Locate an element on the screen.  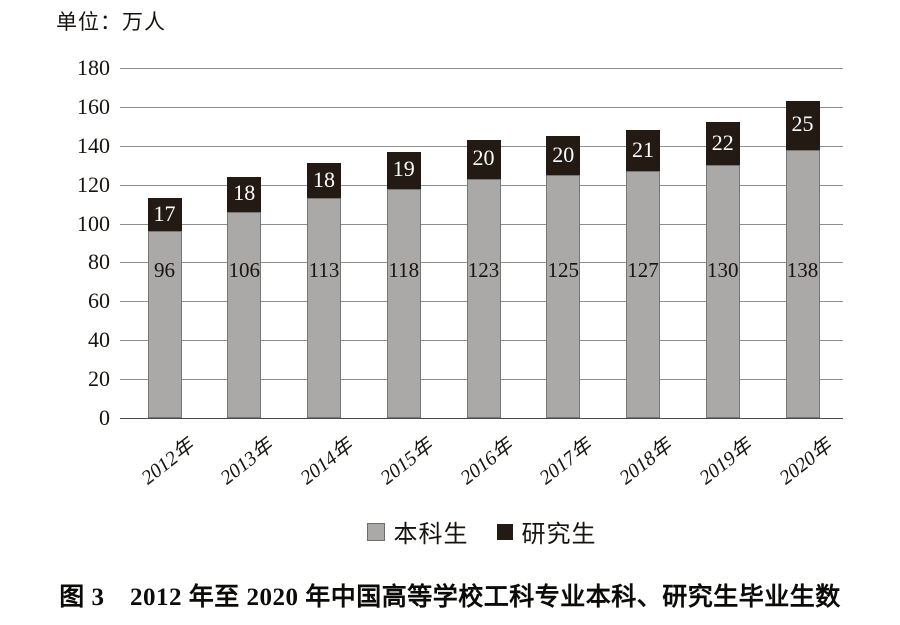
y-tick-label: 180 is located at coordinates (93, 67).